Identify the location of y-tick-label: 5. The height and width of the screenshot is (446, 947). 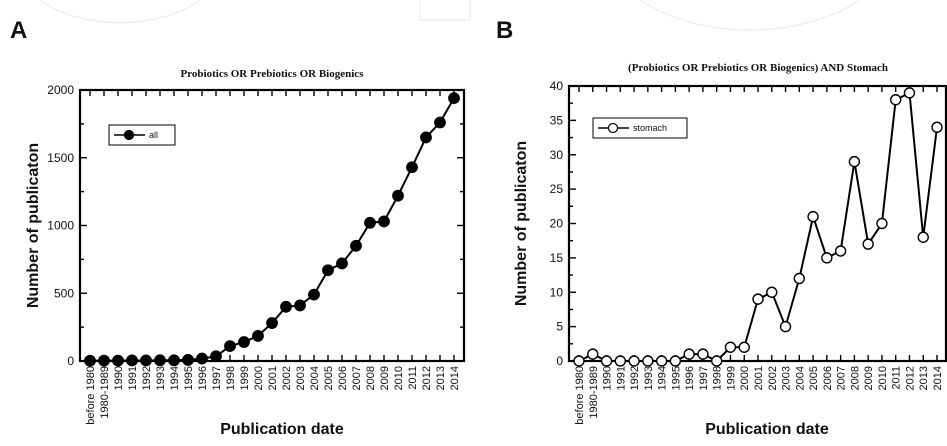
(559, 327).